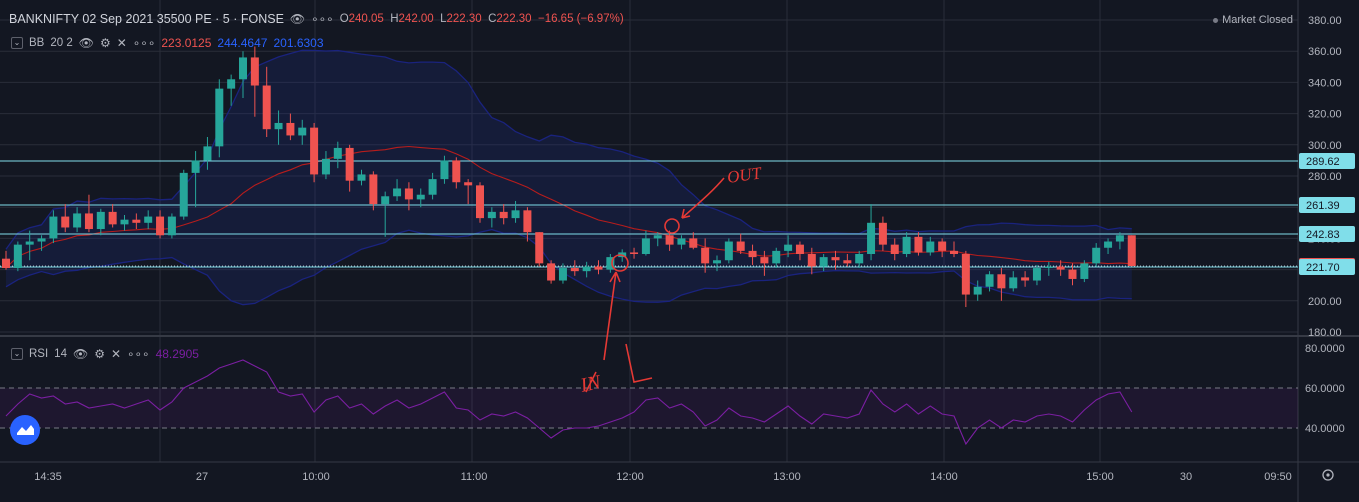 The image size is (1359, 502). What do you see at coordinates (655, 285) in the screenshot?
I see `annotations` at bounding box center [655, 285].